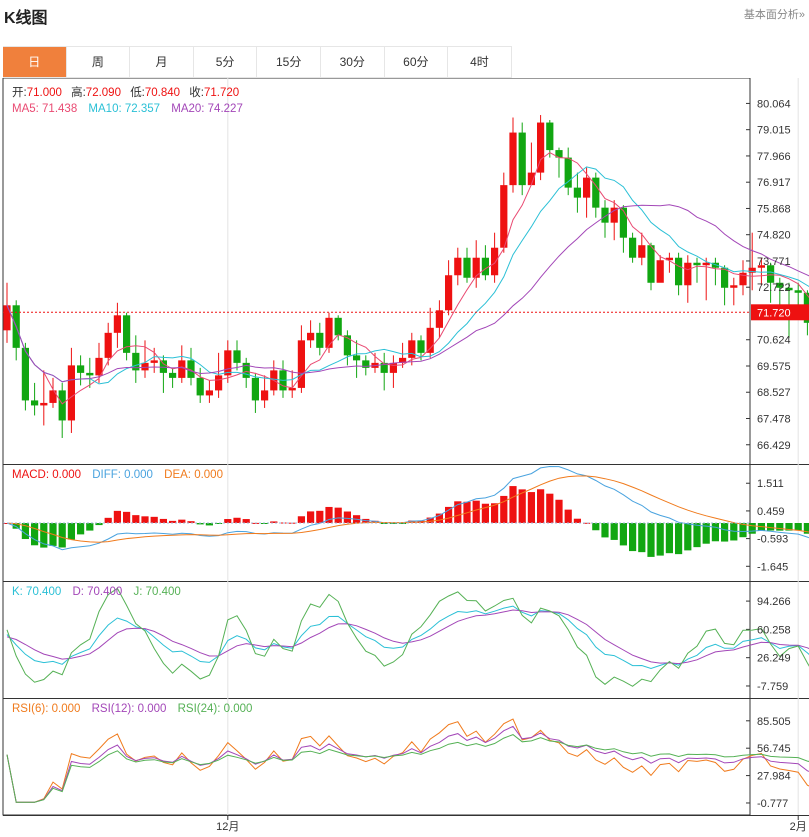 Image resolution: width=809 pixels, height=837 pixels. What do you see at coordinates (117, 475) in the screenshot?
I see `macd-legend: MACD: 0.000 DIFF: 0.000 DEA: 0.000` at bounding box center [117, 475].